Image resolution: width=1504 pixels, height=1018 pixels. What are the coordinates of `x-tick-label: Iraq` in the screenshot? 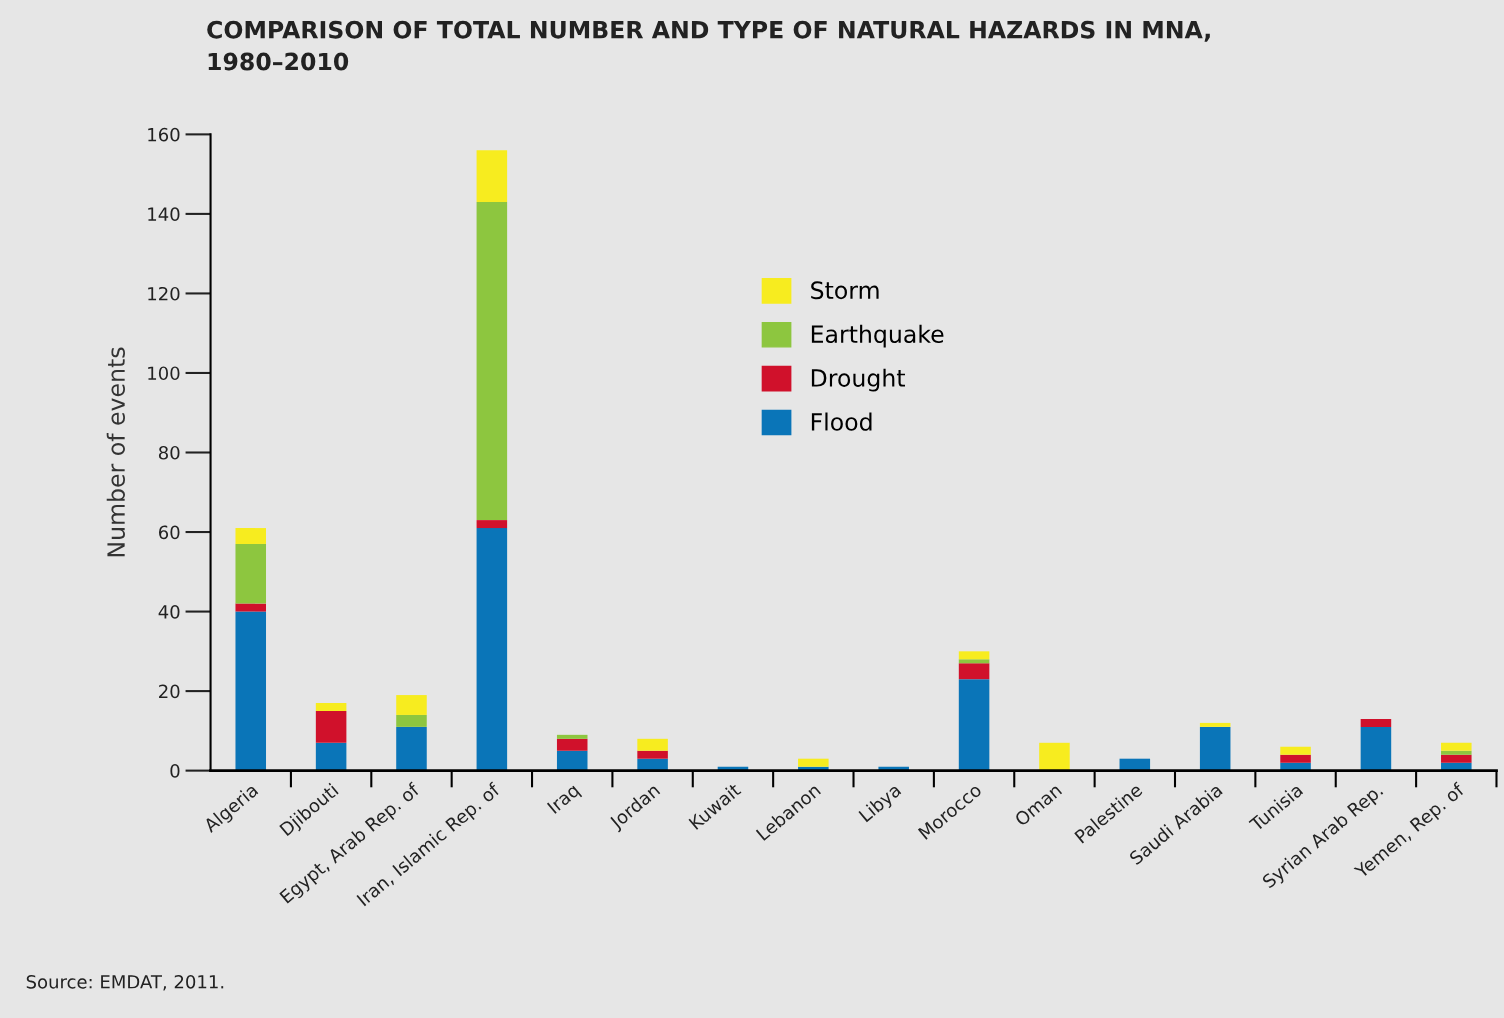 It's located at (564, 800).